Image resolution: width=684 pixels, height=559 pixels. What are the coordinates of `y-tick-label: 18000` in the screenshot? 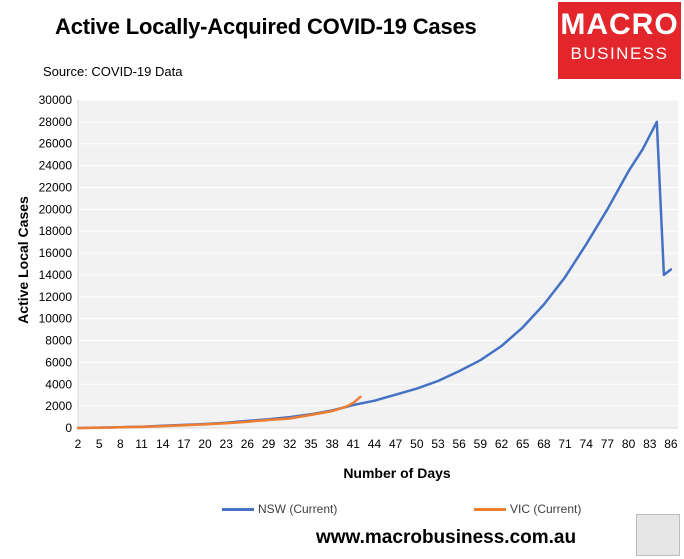 It's located at (56, 231).